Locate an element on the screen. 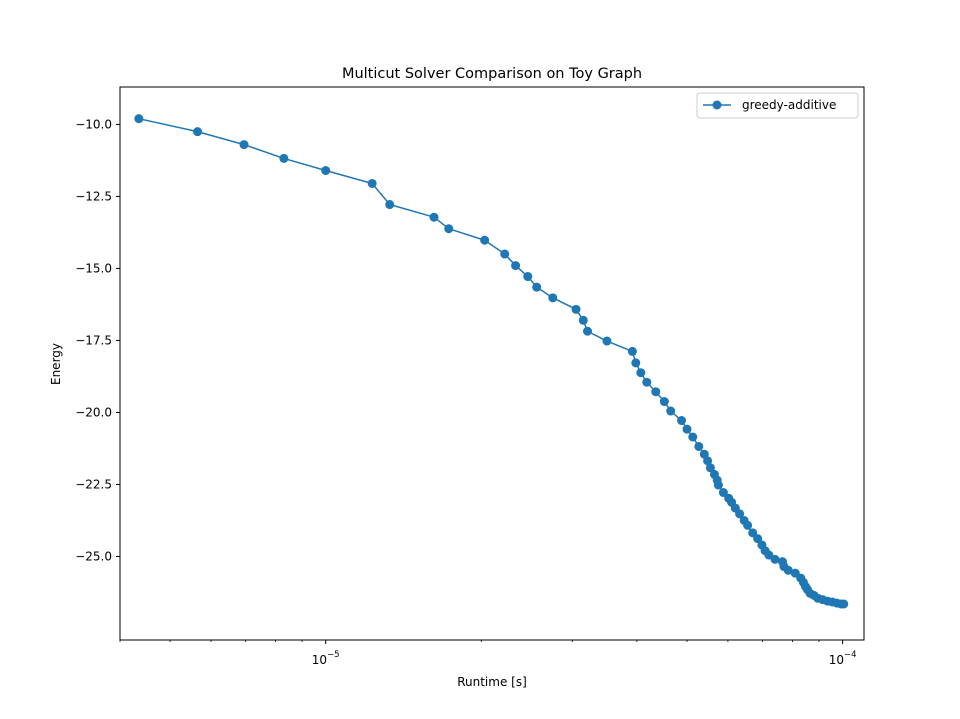 This screenshot has width=960, height=719. x-axis-label: Runtime [s] is located at coordinates (492, 682).